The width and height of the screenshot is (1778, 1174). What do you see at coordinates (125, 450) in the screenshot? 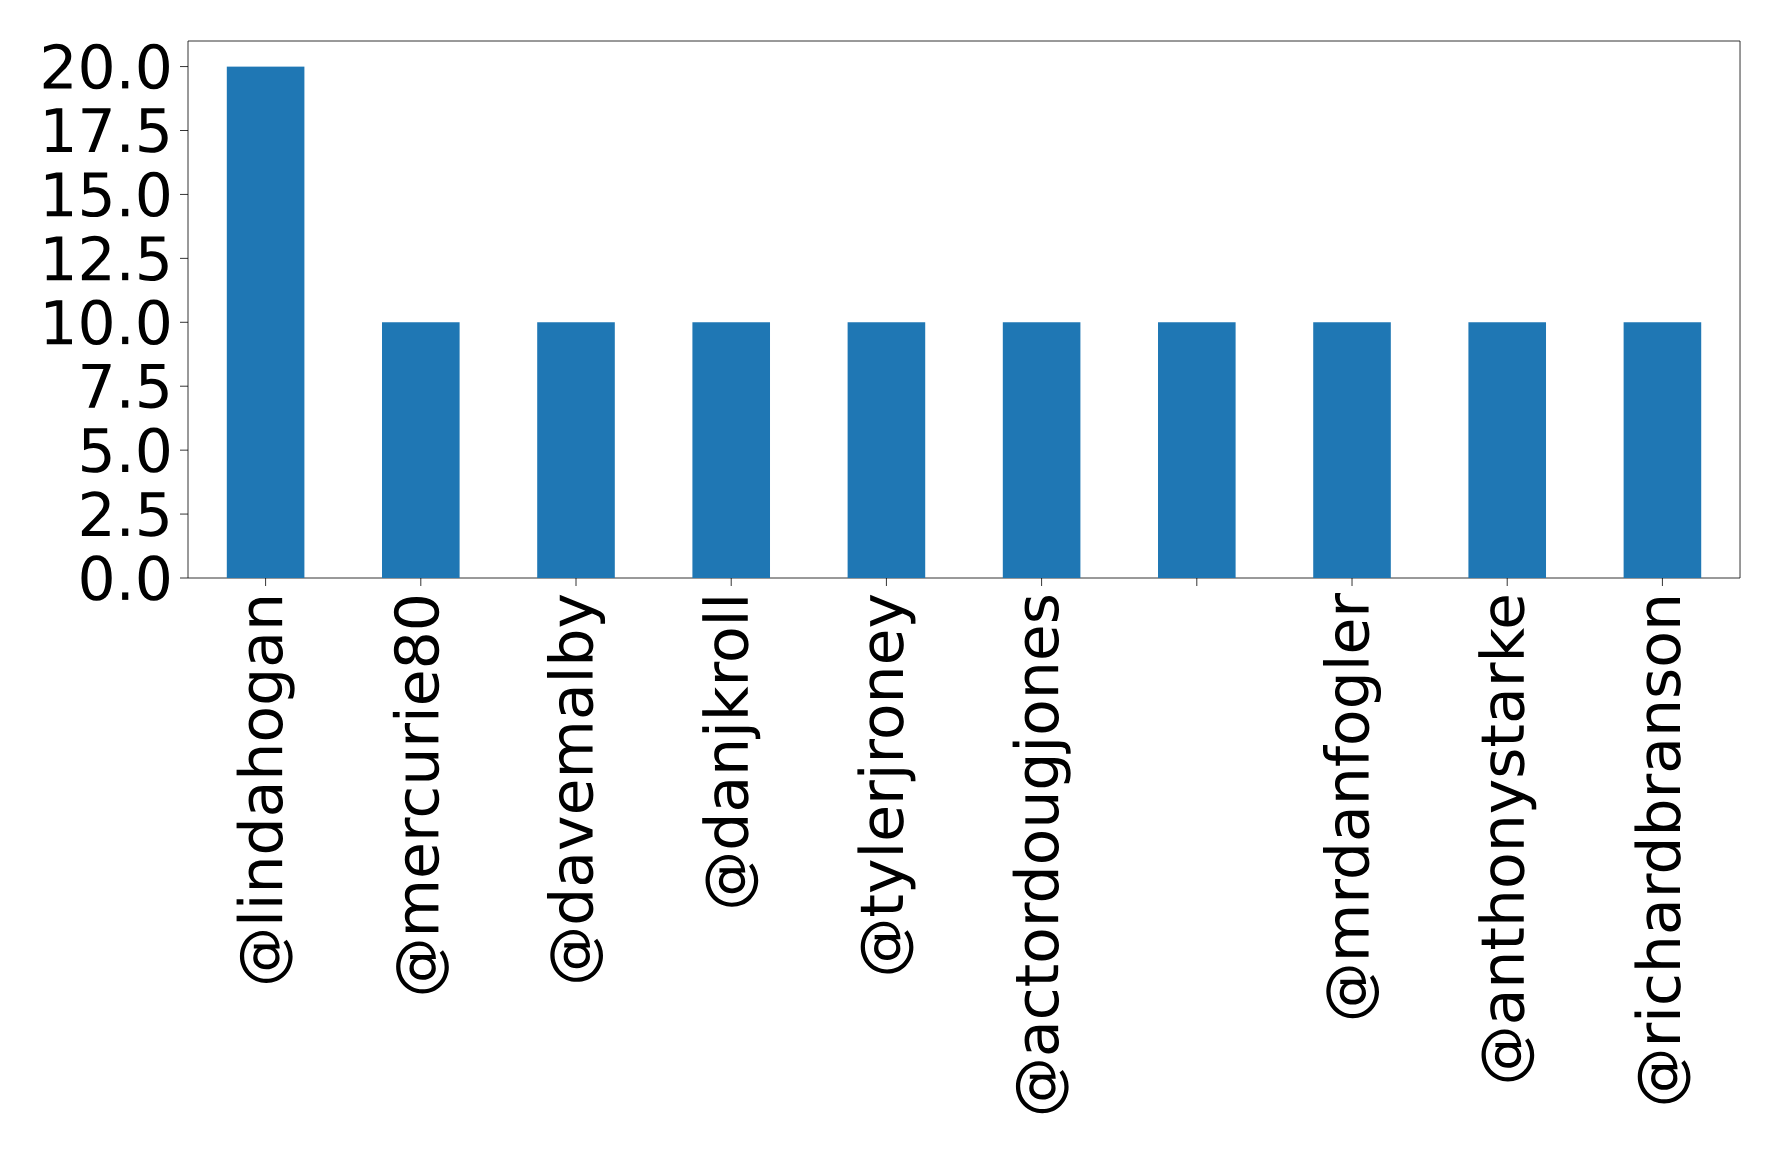
I see `y-tick-label: 5.0` at bounding box center [125, 450].